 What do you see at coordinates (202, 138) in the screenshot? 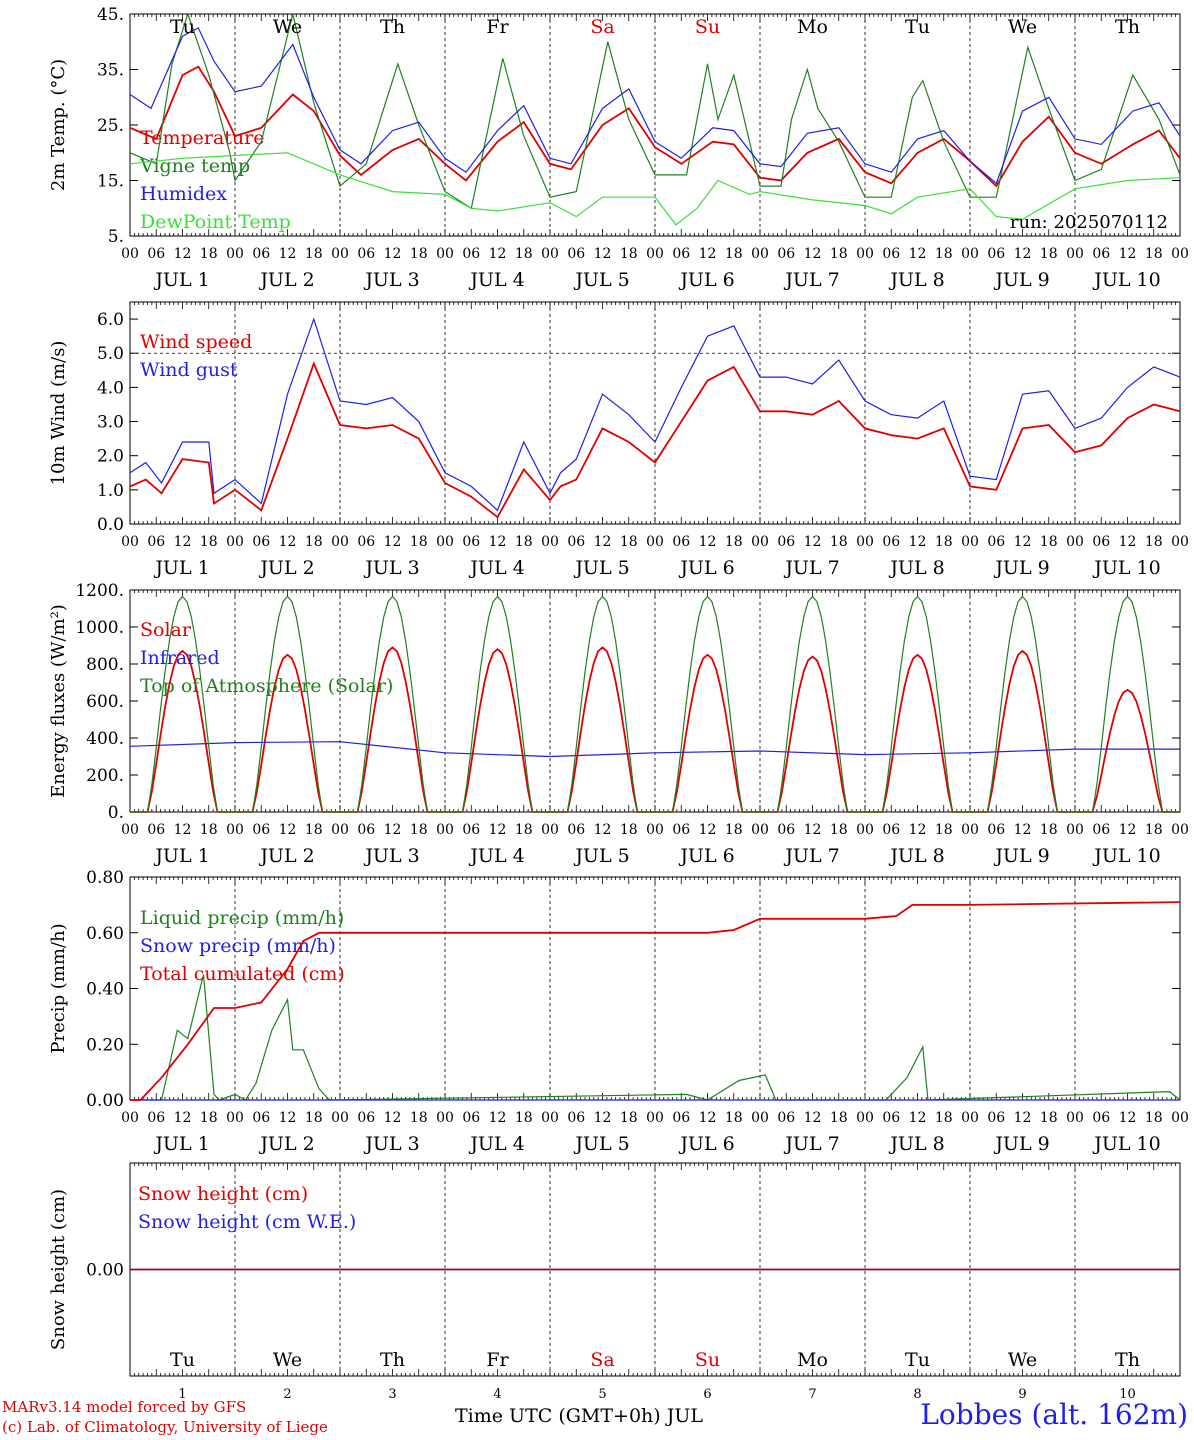
I see `legend-entry: Temperature` at bounding box center [202, 138].